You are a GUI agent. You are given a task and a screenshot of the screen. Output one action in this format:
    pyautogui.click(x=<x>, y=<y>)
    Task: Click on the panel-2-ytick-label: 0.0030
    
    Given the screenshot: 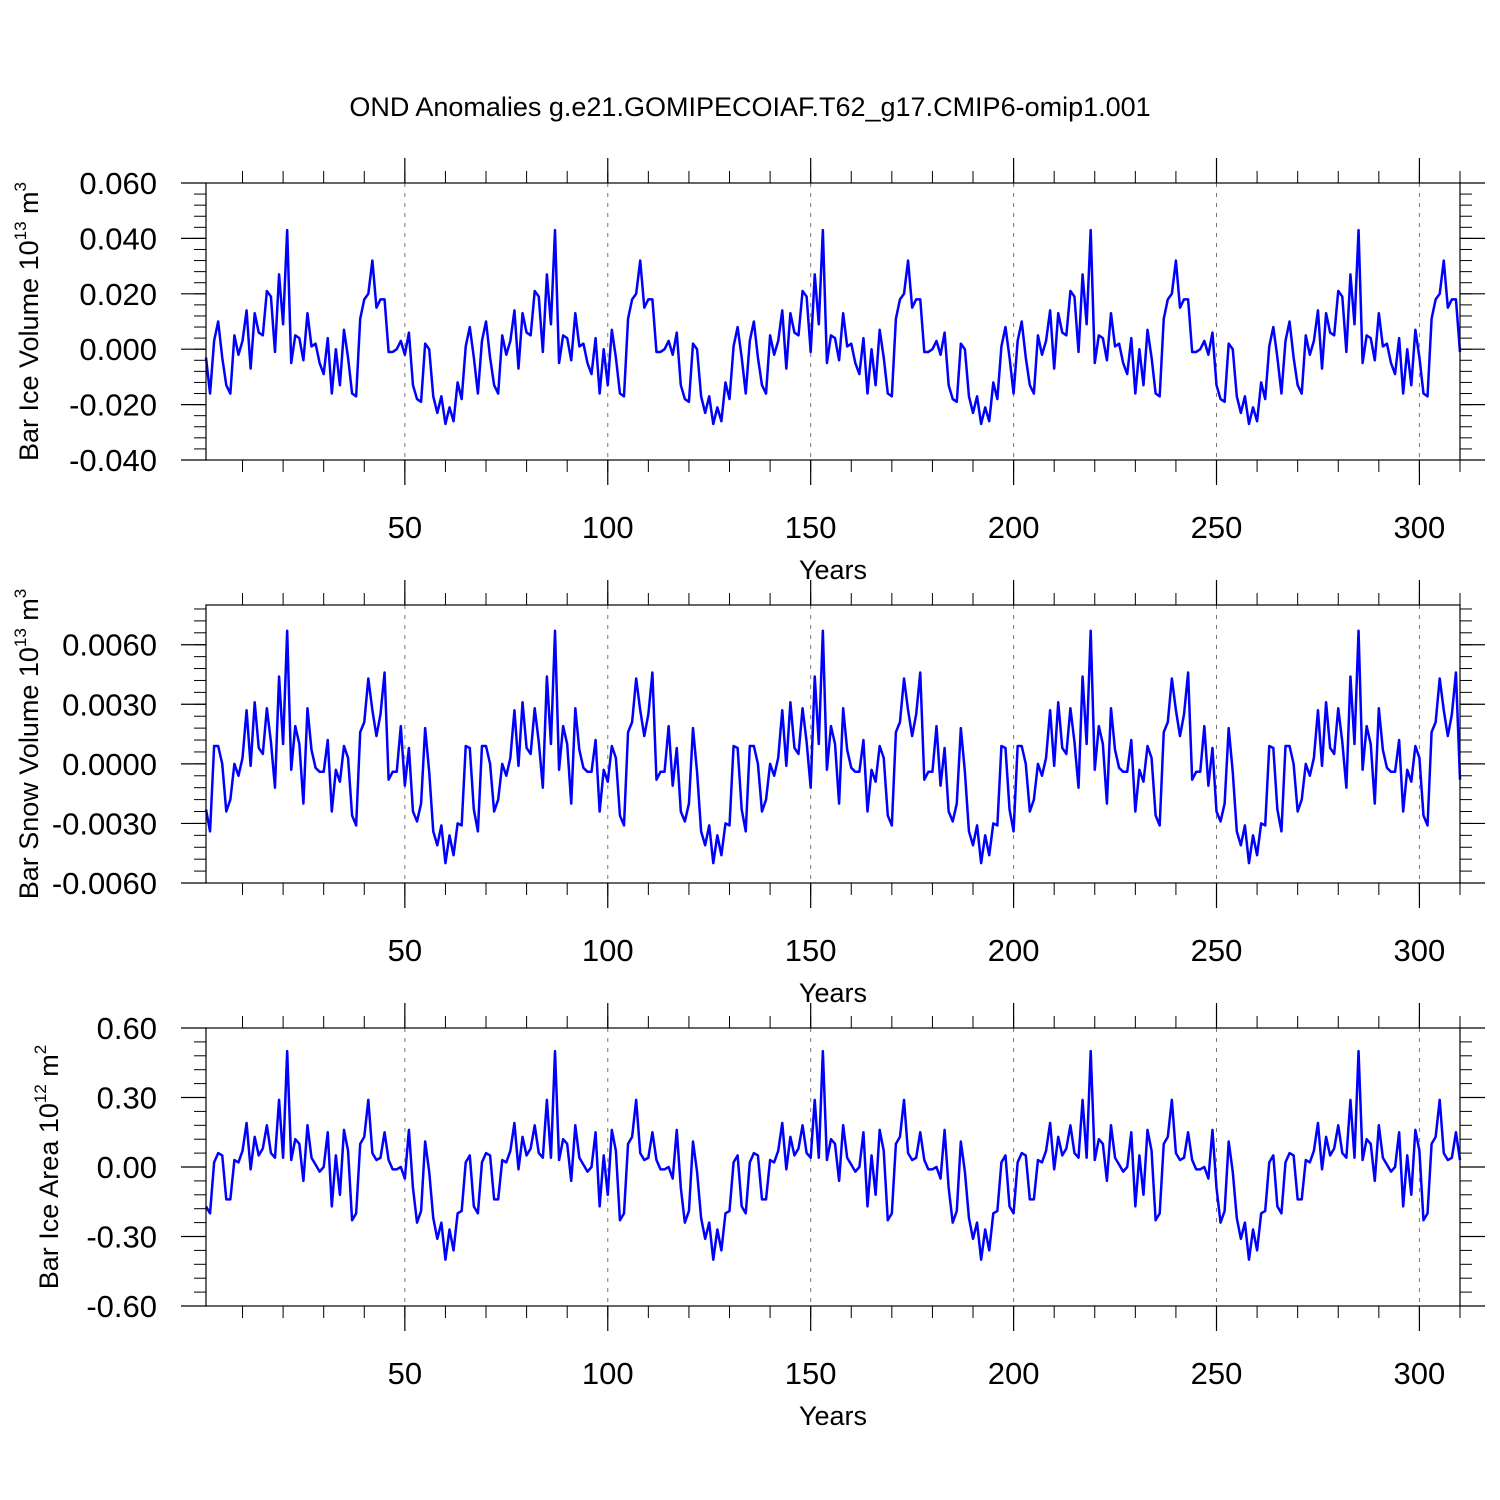 What is the action you would take?
    pyautogui.click(x=109, y=704)
    